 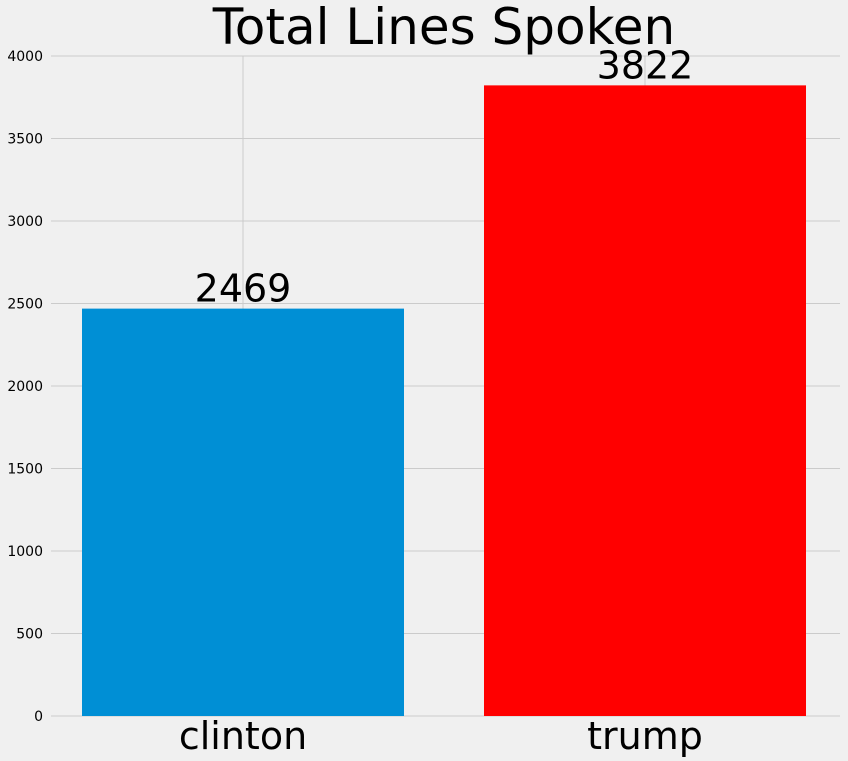 I want to click on y-tick-label: 3000, so click(x=25, y=222).